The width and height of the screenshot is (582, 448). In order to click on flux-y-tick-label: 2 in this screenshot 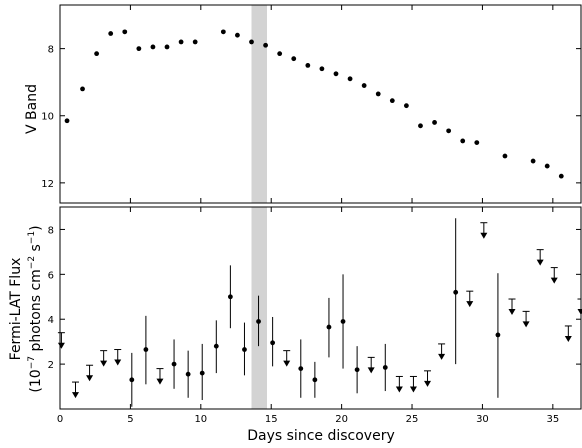, I will do `click(51, 365)`.